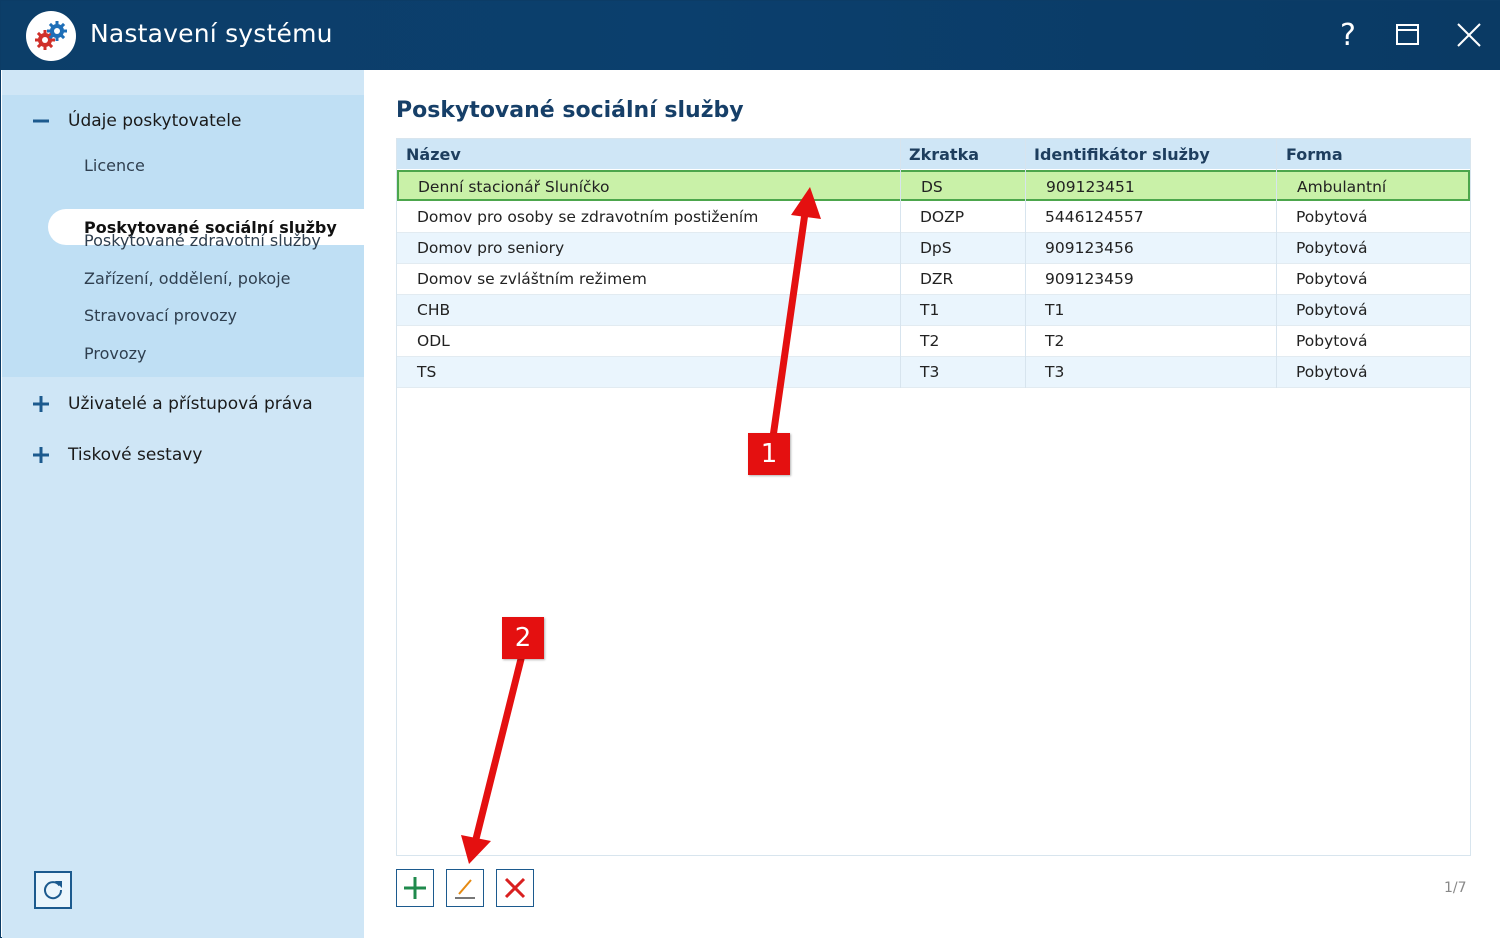 Image resolution: width=1500 pixels, height=938 pixels. What do you see at coordinates (1342, 187) in the screenshot?
I see `cell-form: Ambulantní` at bounding box center [1342, 187].